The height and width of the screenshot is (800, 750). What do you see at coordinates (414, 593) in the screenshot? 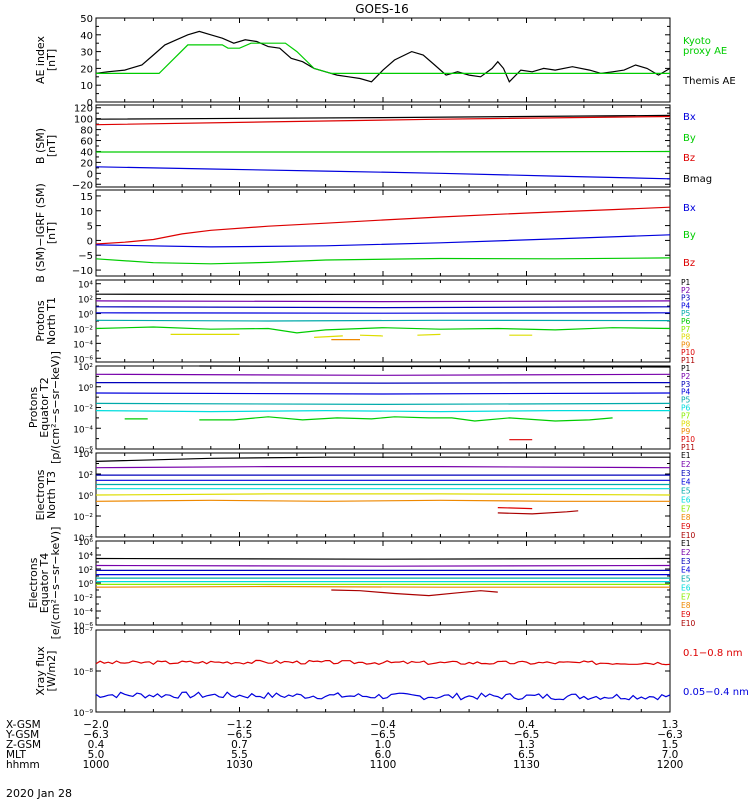
I see `series-line-e10` at bounding box center [414, 593].